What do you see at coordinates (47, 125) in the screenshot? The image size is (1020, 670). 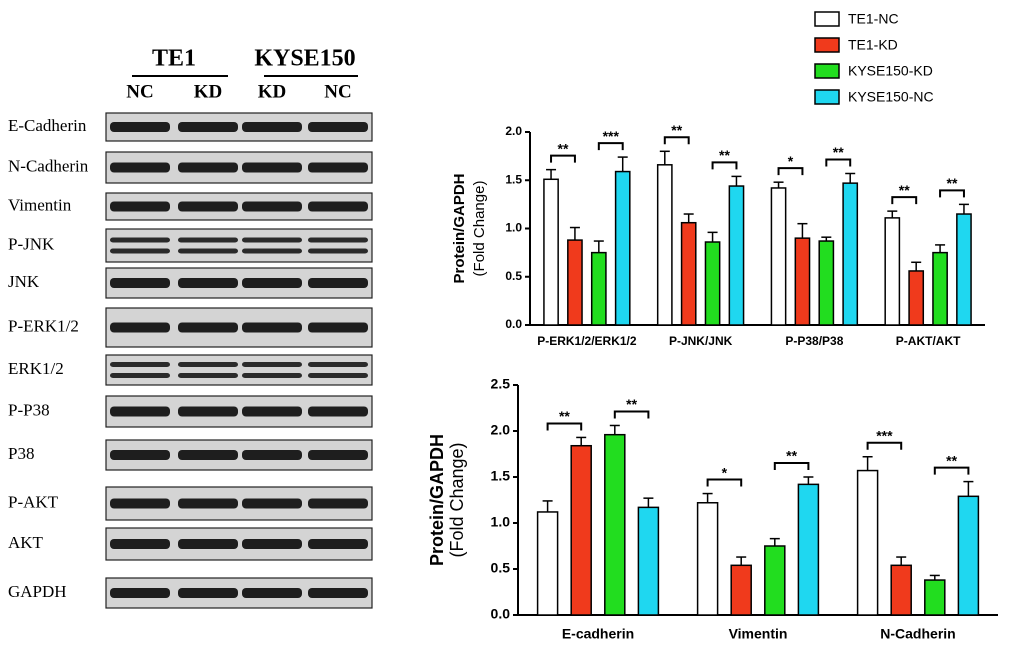 I see `protein-label: E-Cadherin` at bounding box center [47, 125].